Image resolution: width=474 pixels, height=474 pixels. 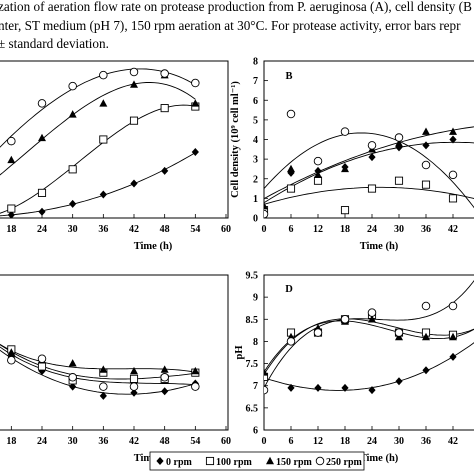 I want to click on x-tick-label: 60, so click(x=226, y=441).